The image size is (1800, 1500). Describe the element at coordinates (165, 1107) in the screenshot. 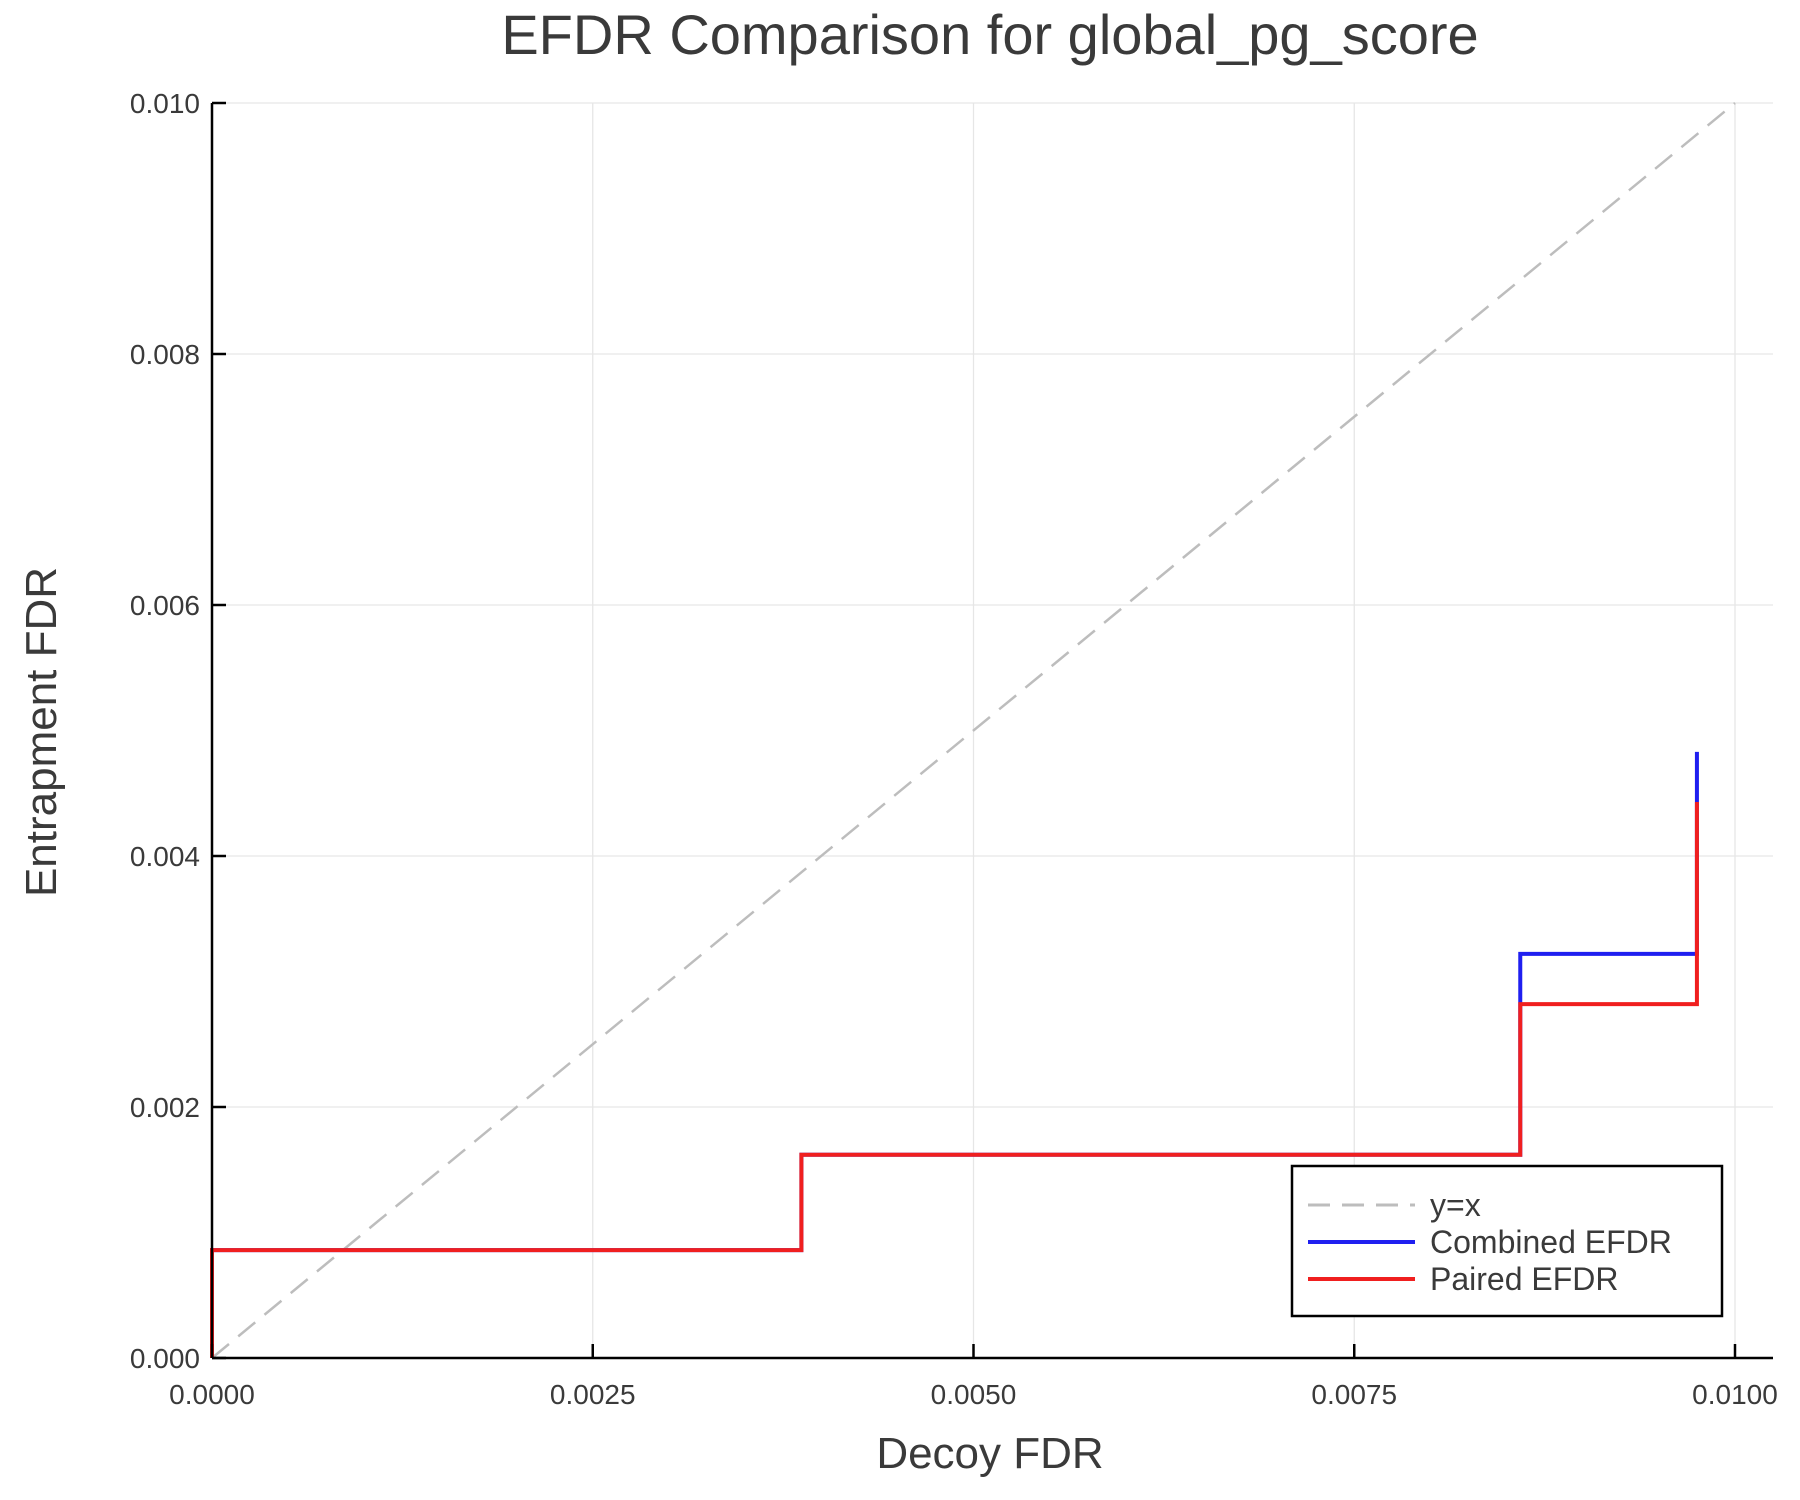

I see `y-tick-label: 0.002` at that location.